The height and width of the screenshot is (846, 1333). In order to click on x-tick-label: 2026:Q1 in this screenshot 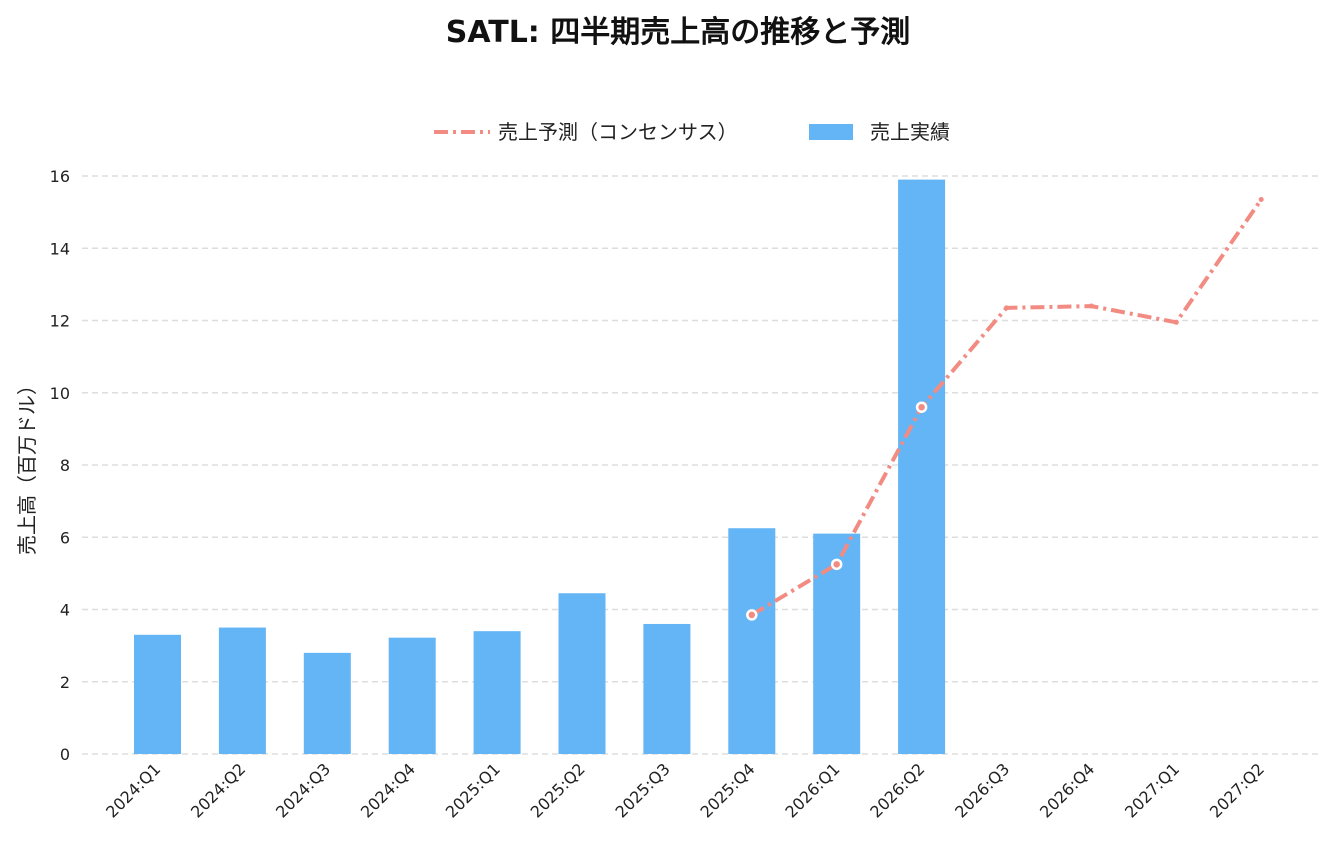, I will do `click(812, 790)`.